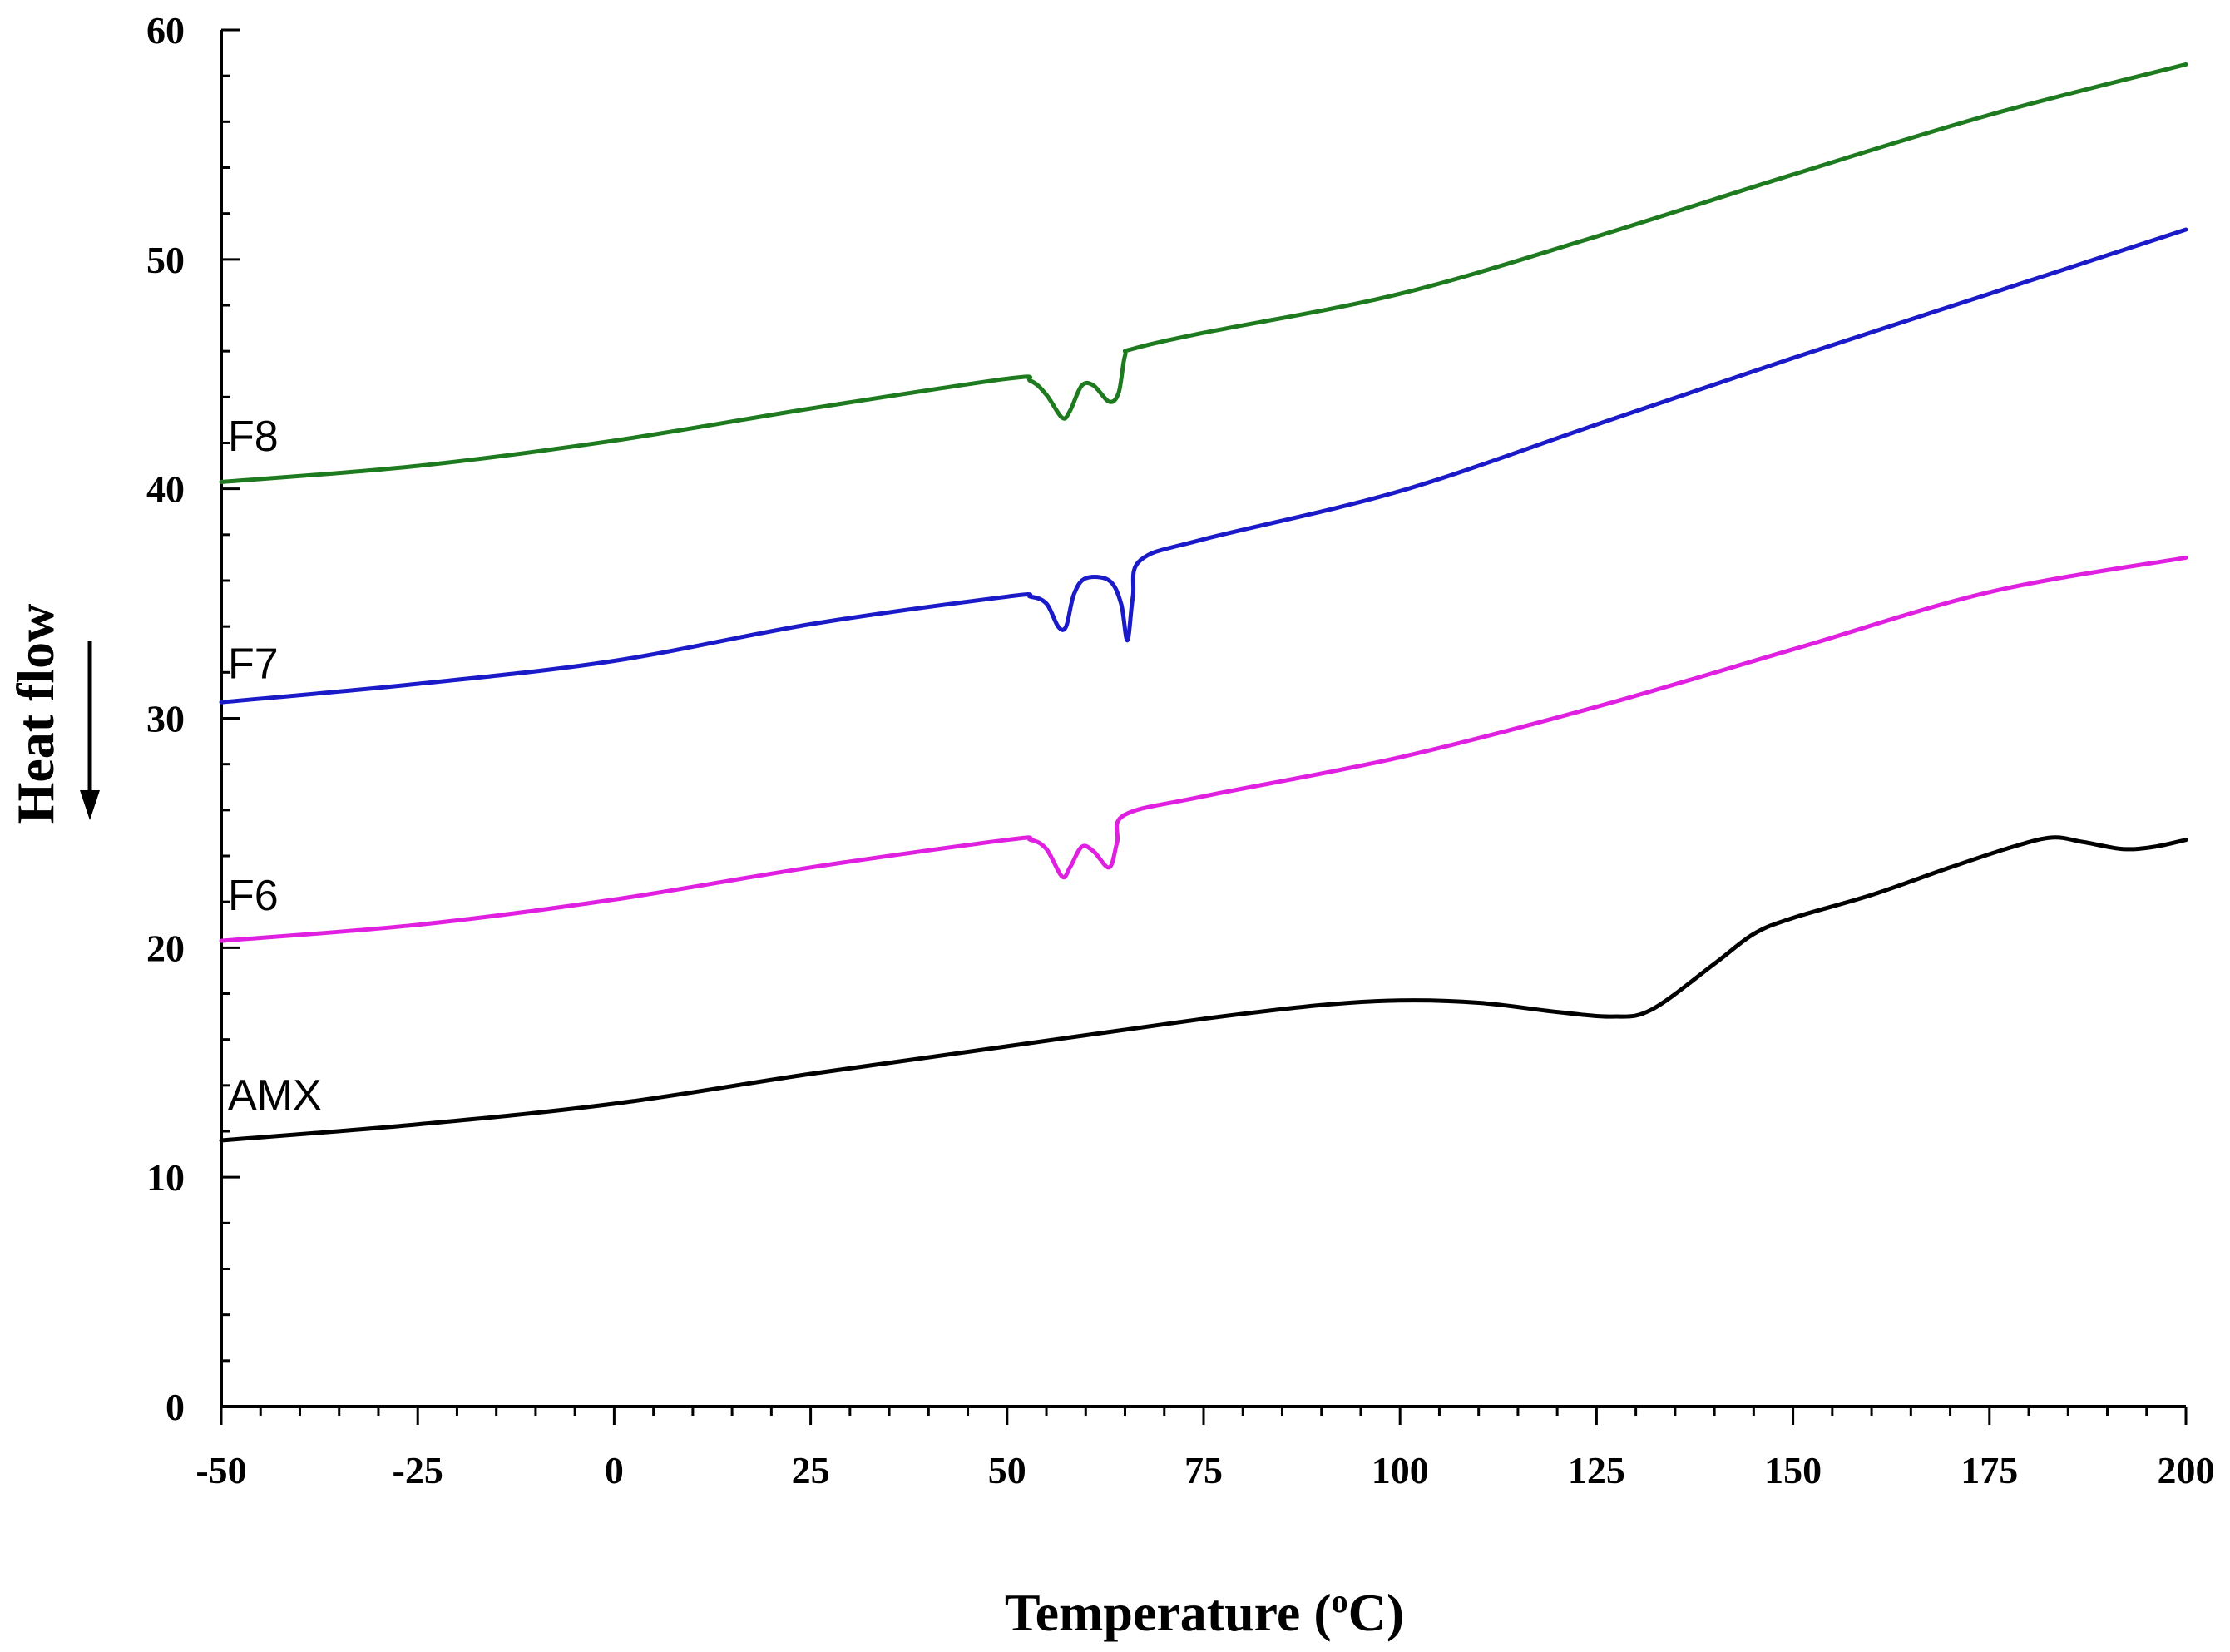  I want to click on x-tick-label: 75, so click(1204, 1470).